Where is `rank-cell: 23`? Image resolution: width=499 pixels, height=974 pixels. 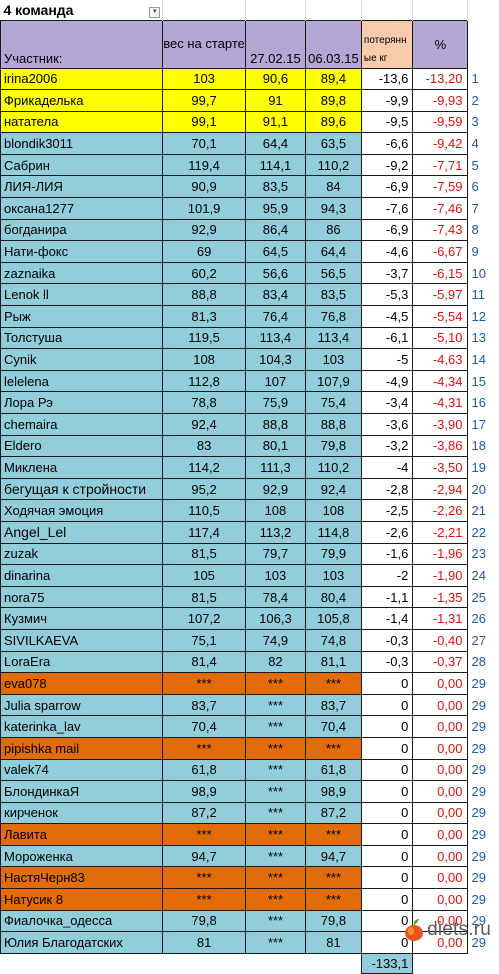
rank-cell: 23 is located at coordinates (483, 554).